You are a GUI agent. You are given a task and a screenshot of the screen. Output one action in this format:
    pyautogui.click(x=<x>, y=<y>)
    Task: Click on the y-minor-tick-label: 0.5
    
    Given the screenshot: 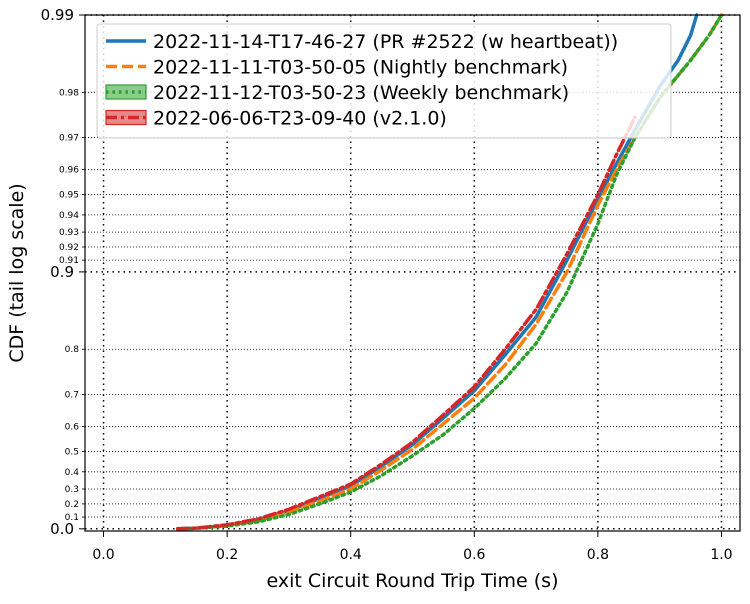 What is the action you would take?
    pyautogui.click(x=72, y=452)
    